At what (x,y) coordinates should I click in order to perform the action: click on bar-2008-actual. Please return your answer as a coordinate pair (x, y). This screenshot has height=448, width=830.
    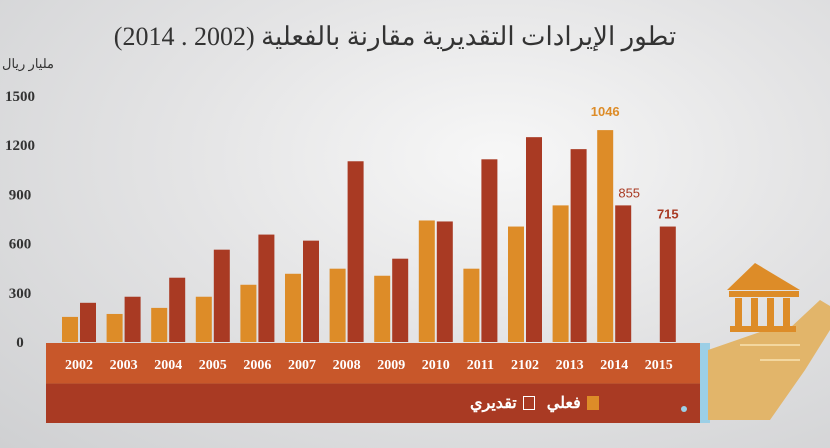
    Looking at the image, I should click on (337, 305).